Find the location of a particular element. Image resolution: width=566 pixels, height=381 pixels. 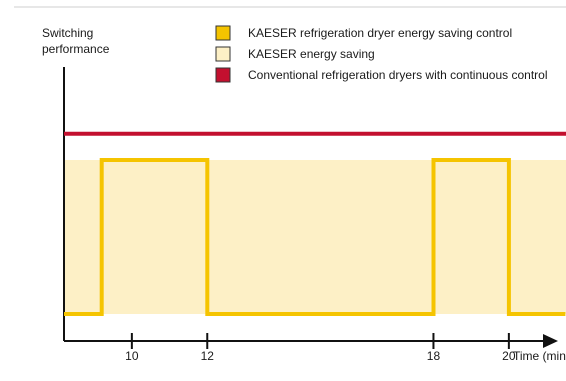

x-axis-arrow is located at coordinates (550, 341).